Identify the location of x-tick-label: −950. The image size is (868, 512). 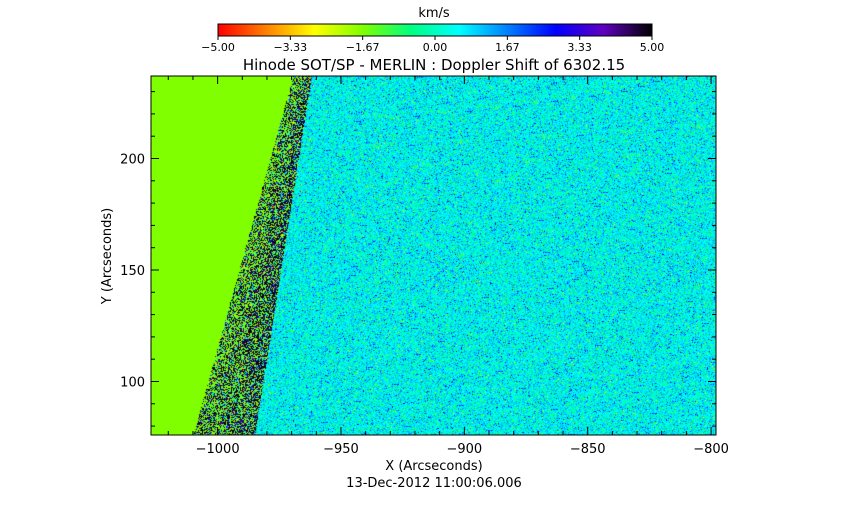
(341, 449).